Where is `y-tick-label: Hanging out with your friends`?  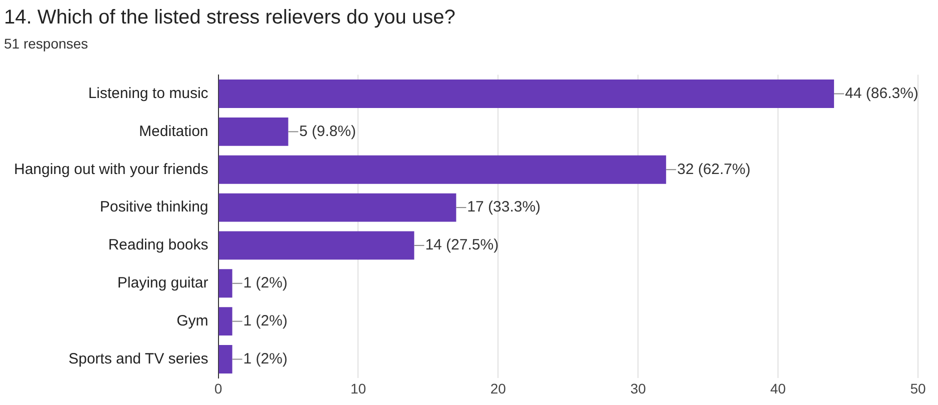 y-tick-label: Hanging out with your friends is located at coordinates (111, 169).